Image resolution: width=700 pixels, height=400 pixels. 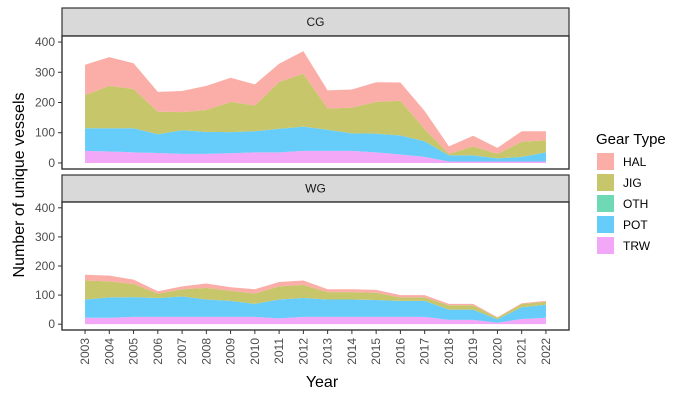 I want to click on area-wg-jig, so click(x=315, y=300).